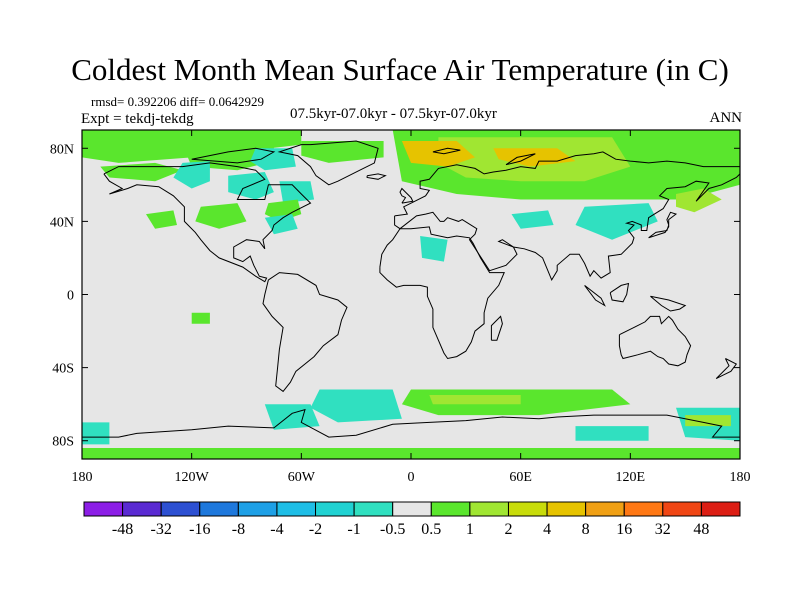 This screenshot has height=600, width=800. What do you see at coordinates (305, 332) in the screenshot?
I see `coastline-south-america` at bounding box center [305, 332].